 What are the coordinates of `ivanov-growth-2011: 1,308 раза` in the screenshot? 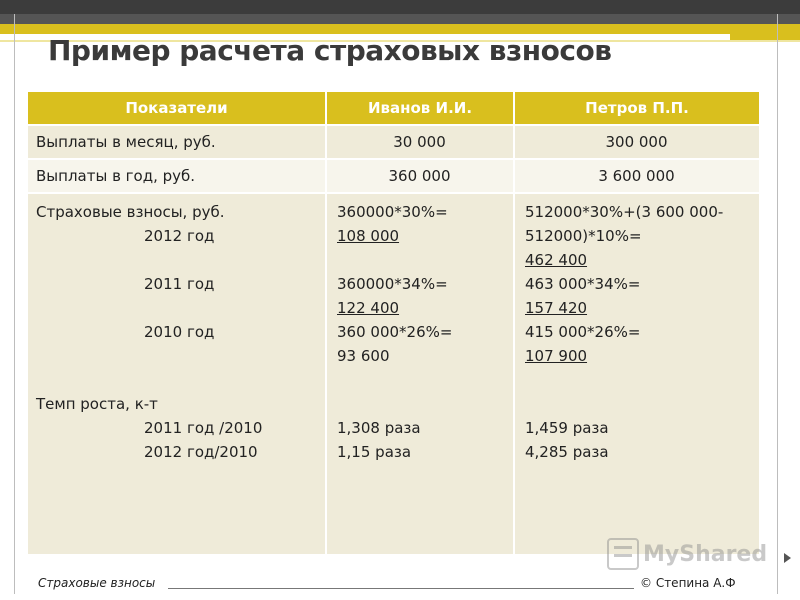 It's located at (379, 428).